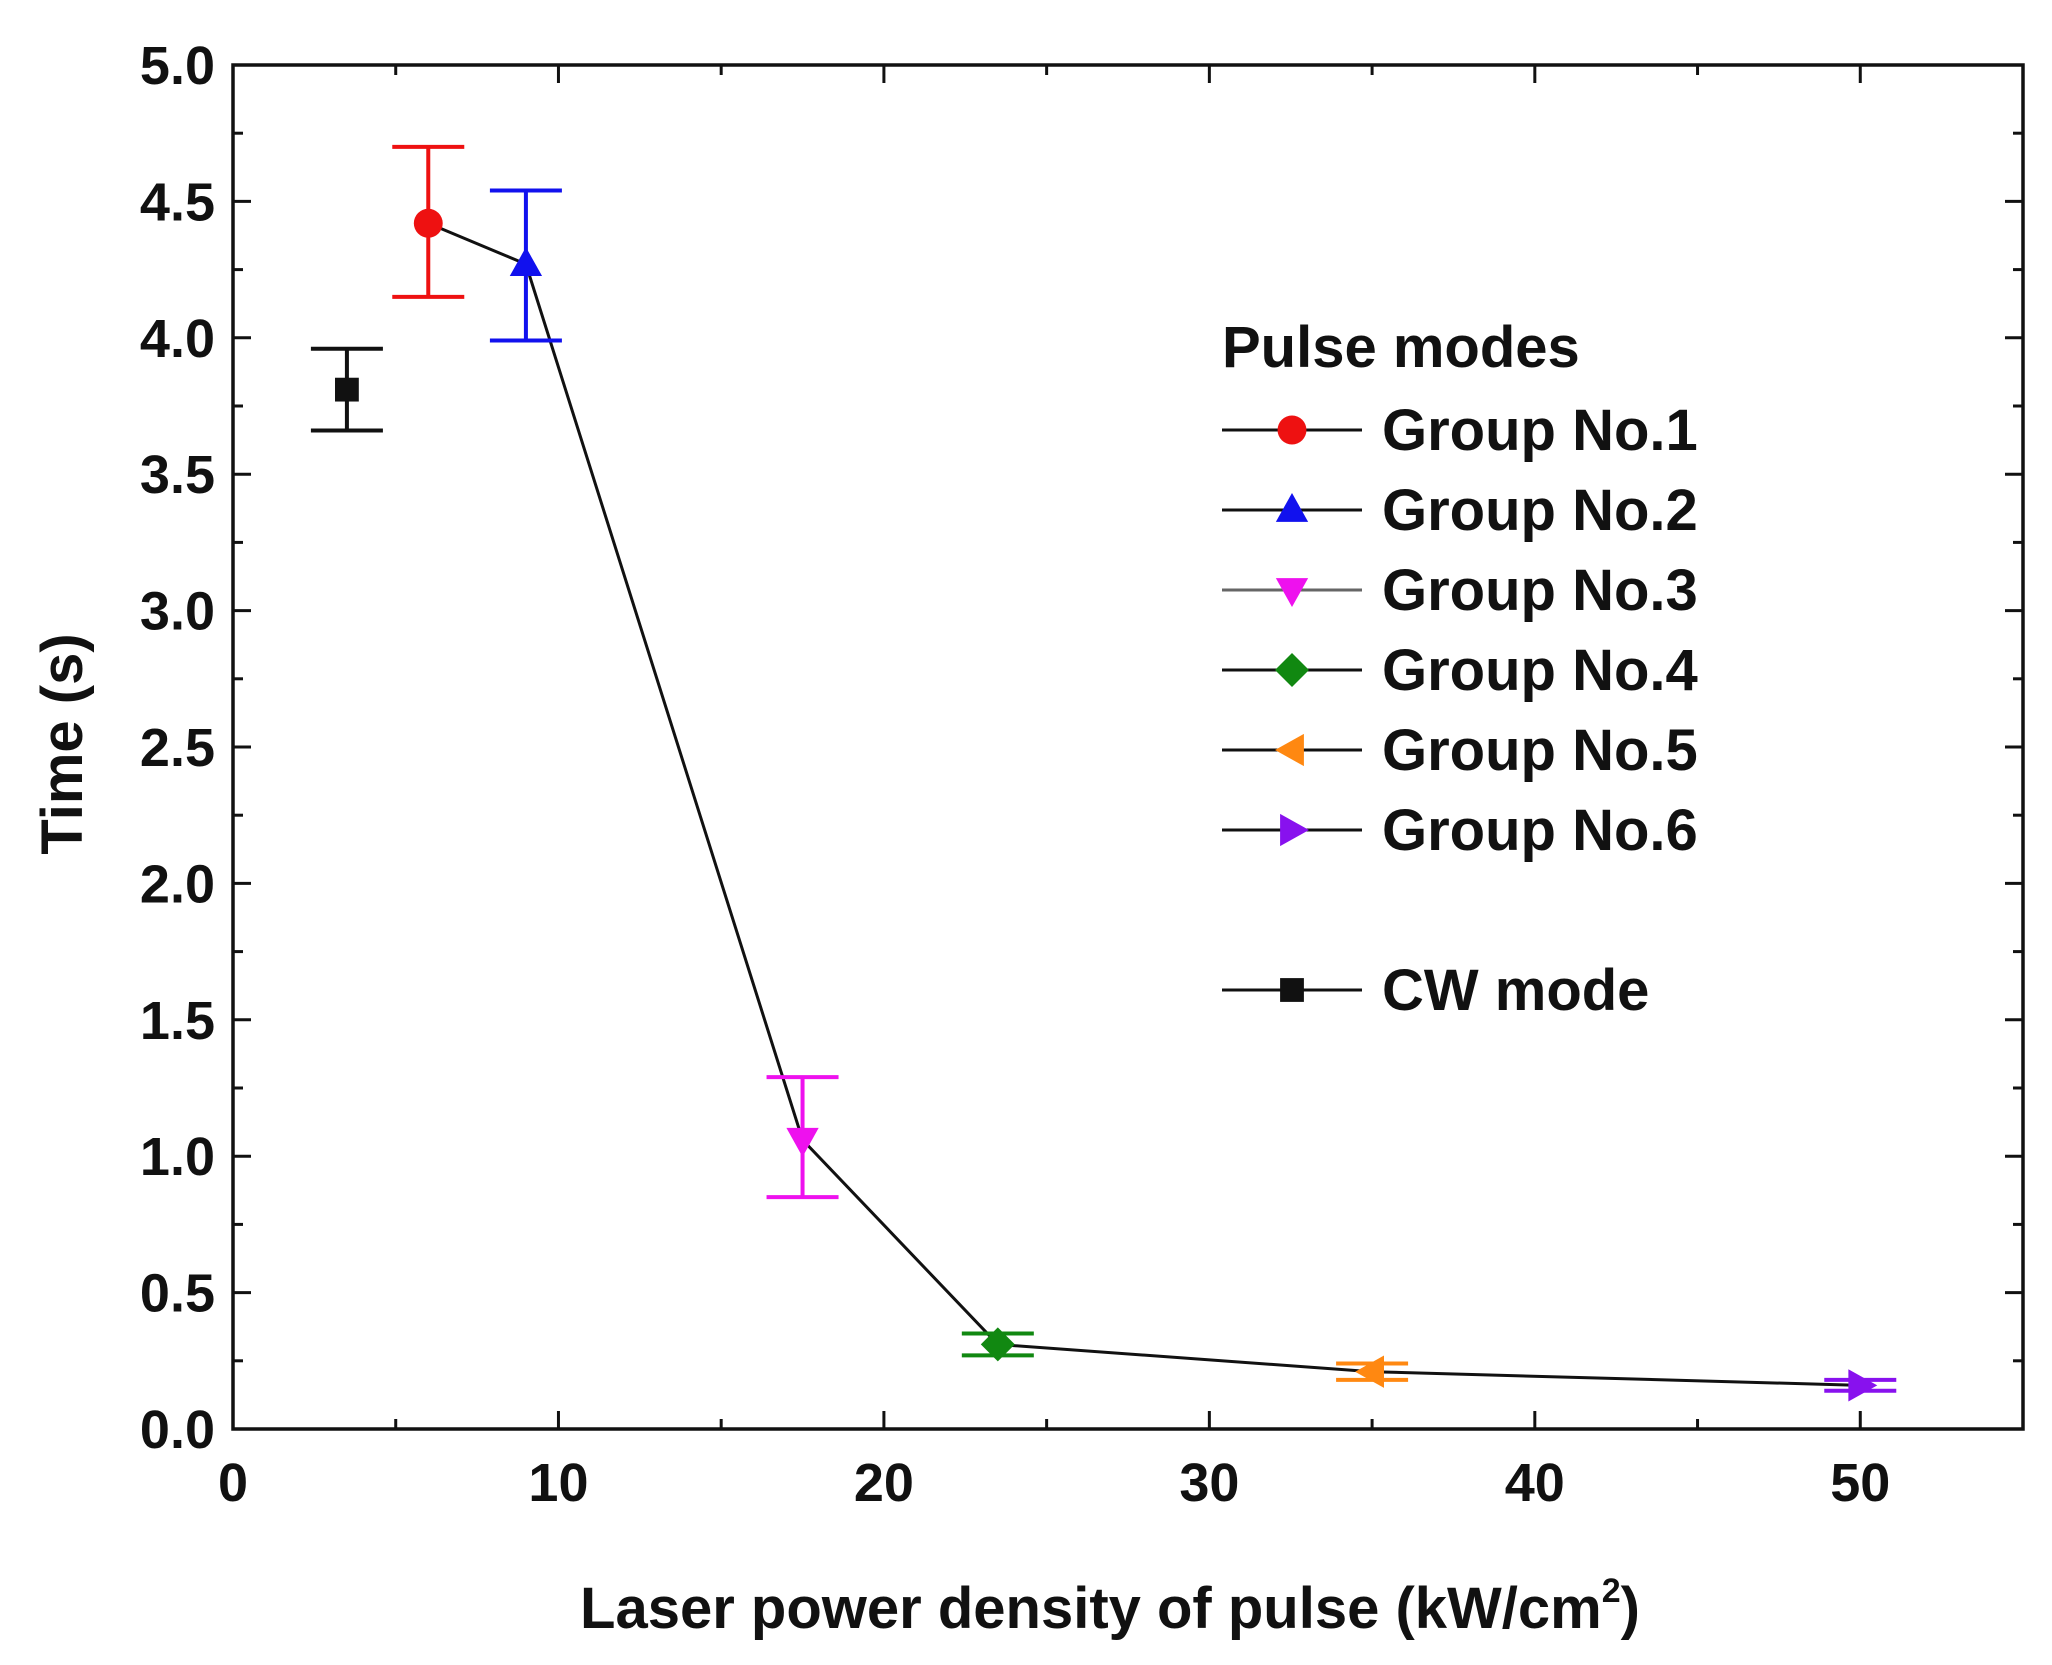 The width and height of the screenshot is (2052, 1665). What do you see at coordinates (1292, 990) in the screenshot?
I see `legend-marker-square` at bounding box center [1292, 990].